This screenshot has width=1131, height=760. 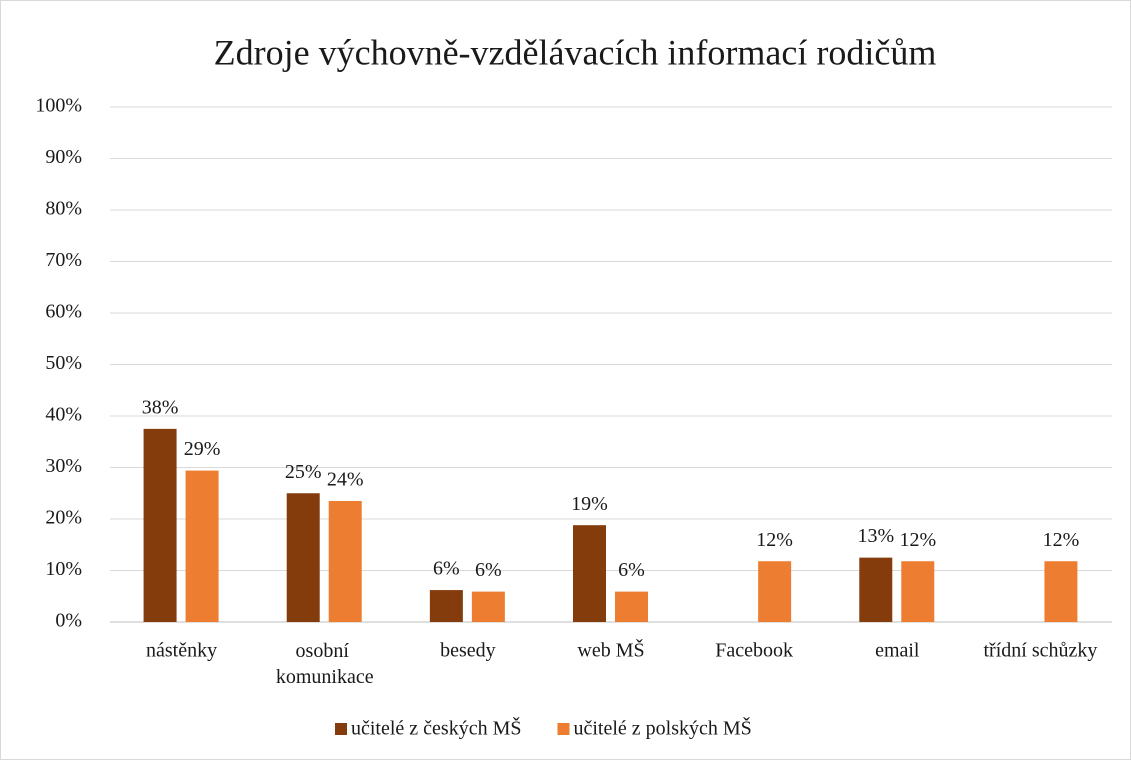 I want to click on data-label: 29%, so click(x=202, y=449).